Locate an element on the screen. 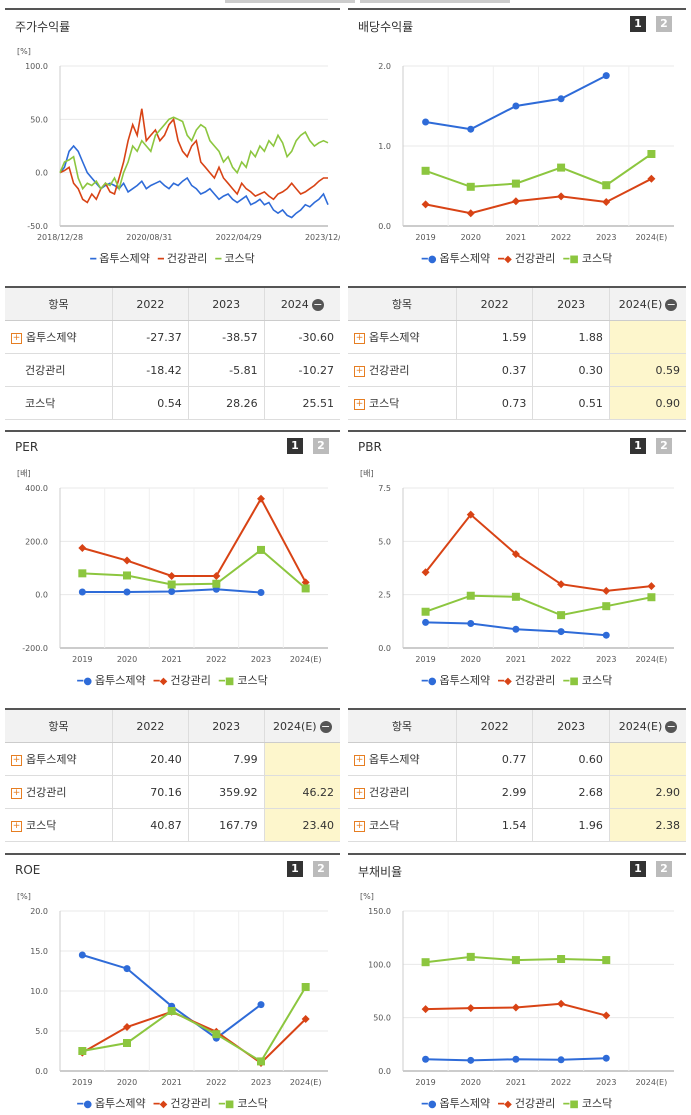 This screenshot has width=691, height=1115. x-tick-label: 2020/08/31 is located at coordinates (149, 237).